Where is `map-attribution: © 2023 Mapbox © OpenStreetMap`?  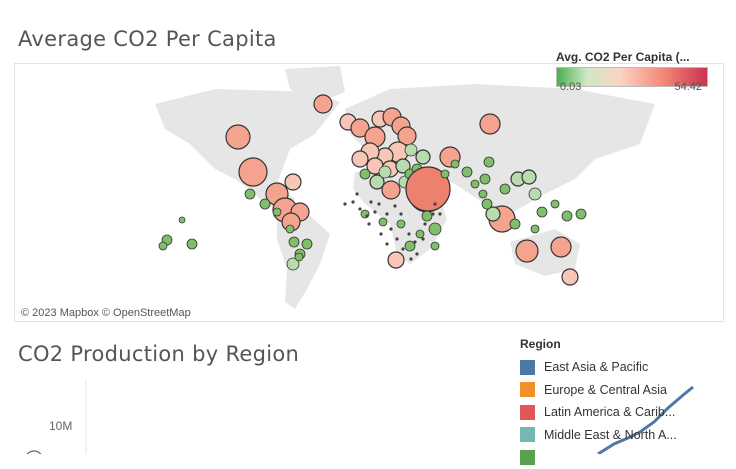 map-attribution: © 2023 Mapbox © OpenStreetMap is located at coordinates (106, 313).